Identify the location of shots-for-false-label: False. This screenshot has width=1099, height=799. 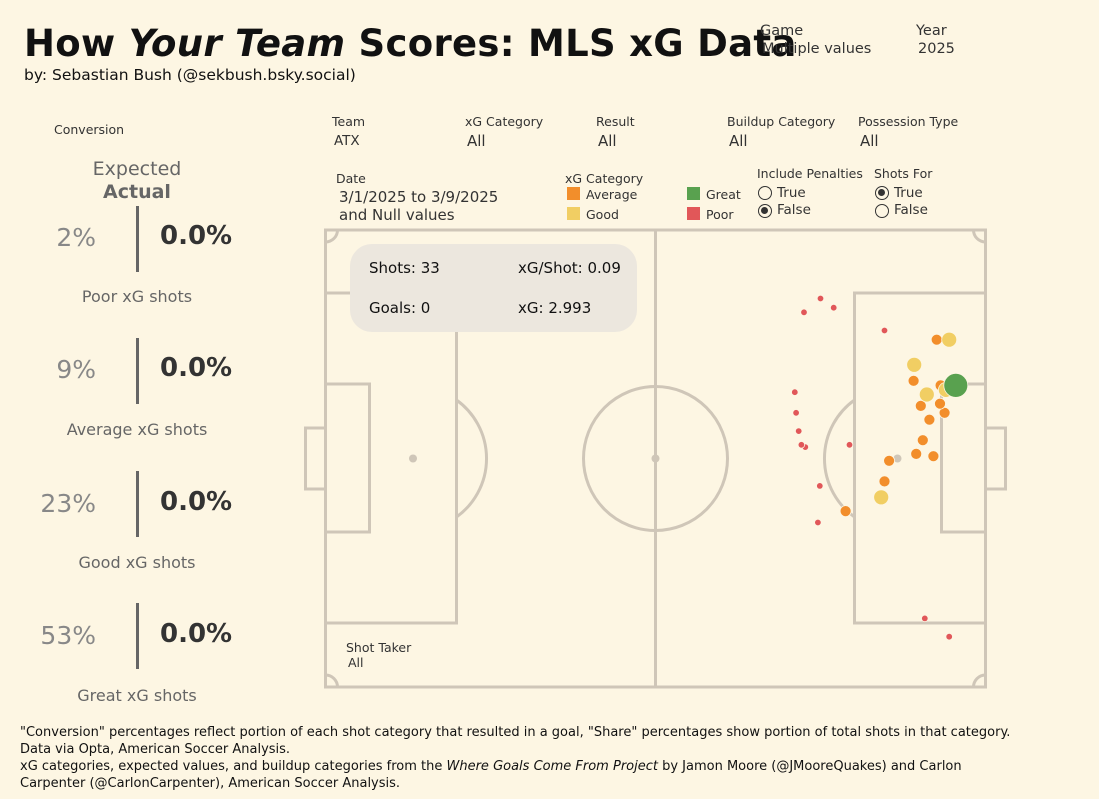
(911, 210).